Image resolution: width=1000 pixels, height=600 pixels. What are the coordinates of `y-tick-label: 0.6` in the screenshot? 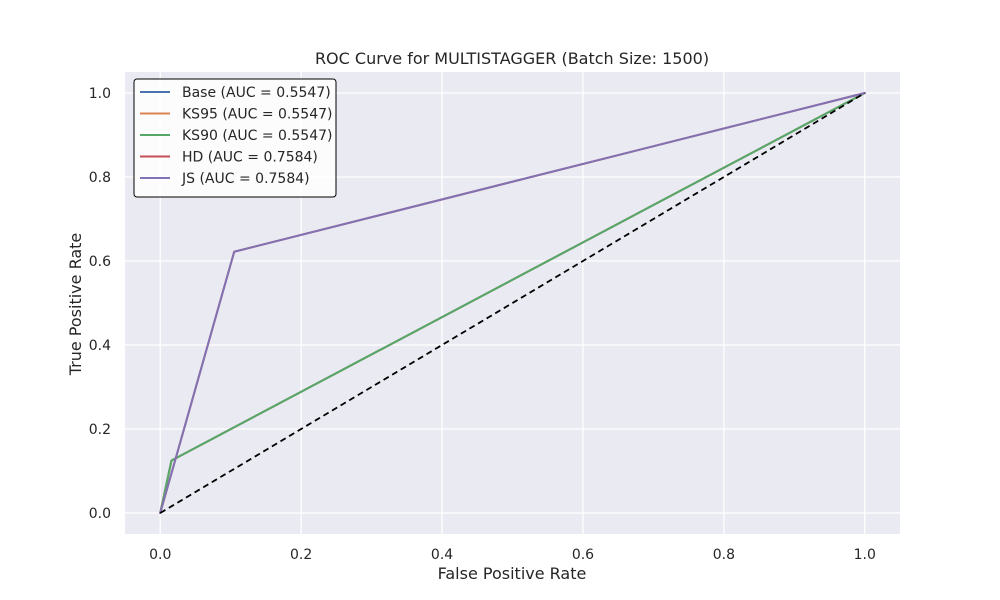 It's located at (100, 262).